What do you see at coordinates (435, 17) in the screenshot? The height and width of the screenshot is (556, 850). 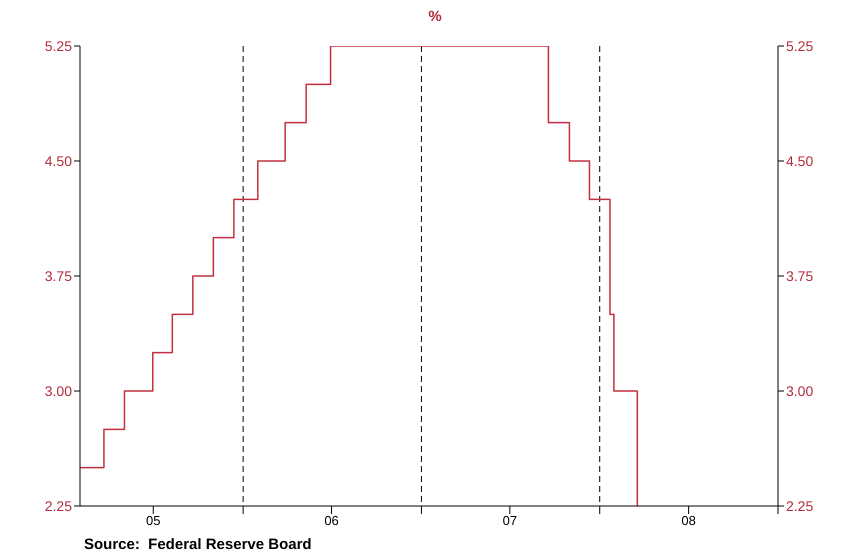 I see `chart-title: %` at bounding box center [435, 17].